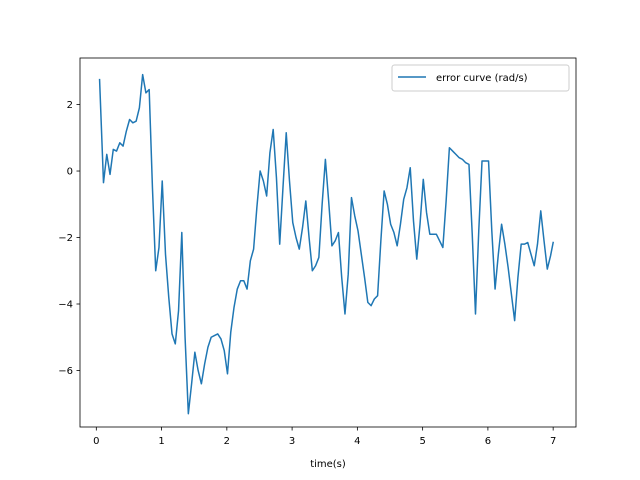 The image size is (640, 480). I want to click on legend-label-error-curve: error curve (rad/s), so click(482, 78).